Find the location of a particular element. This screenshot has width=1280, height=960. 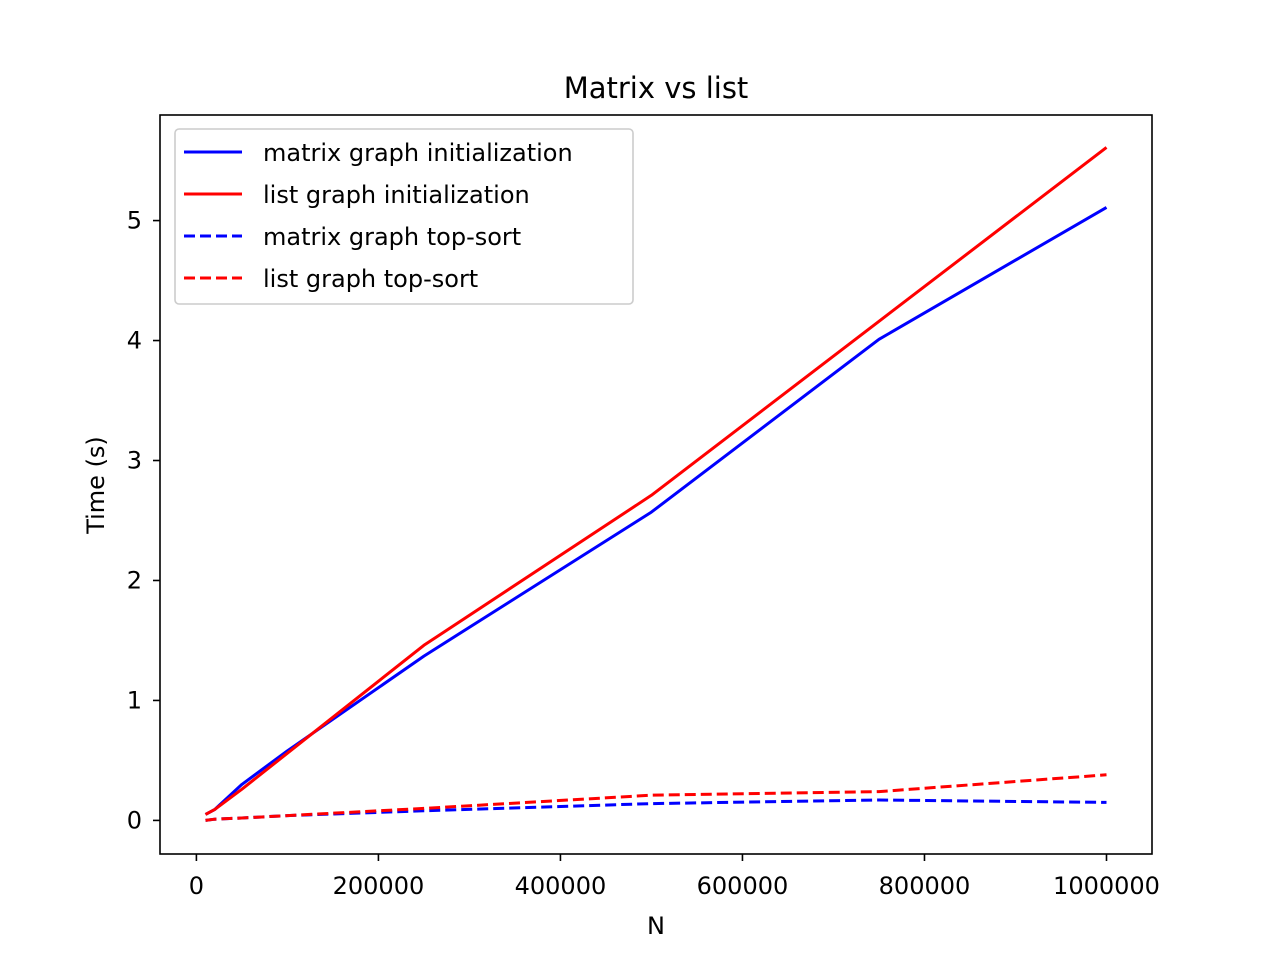

y-tick-label: 1 is located at coordinates (134, 700).